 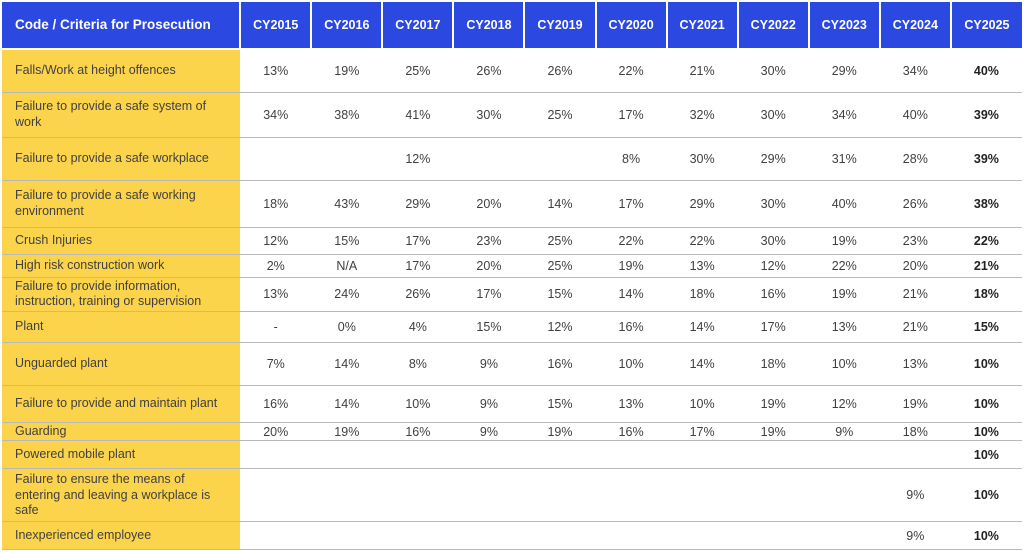 I want to click on value-cell: 22%, so click(x=844, y=266).